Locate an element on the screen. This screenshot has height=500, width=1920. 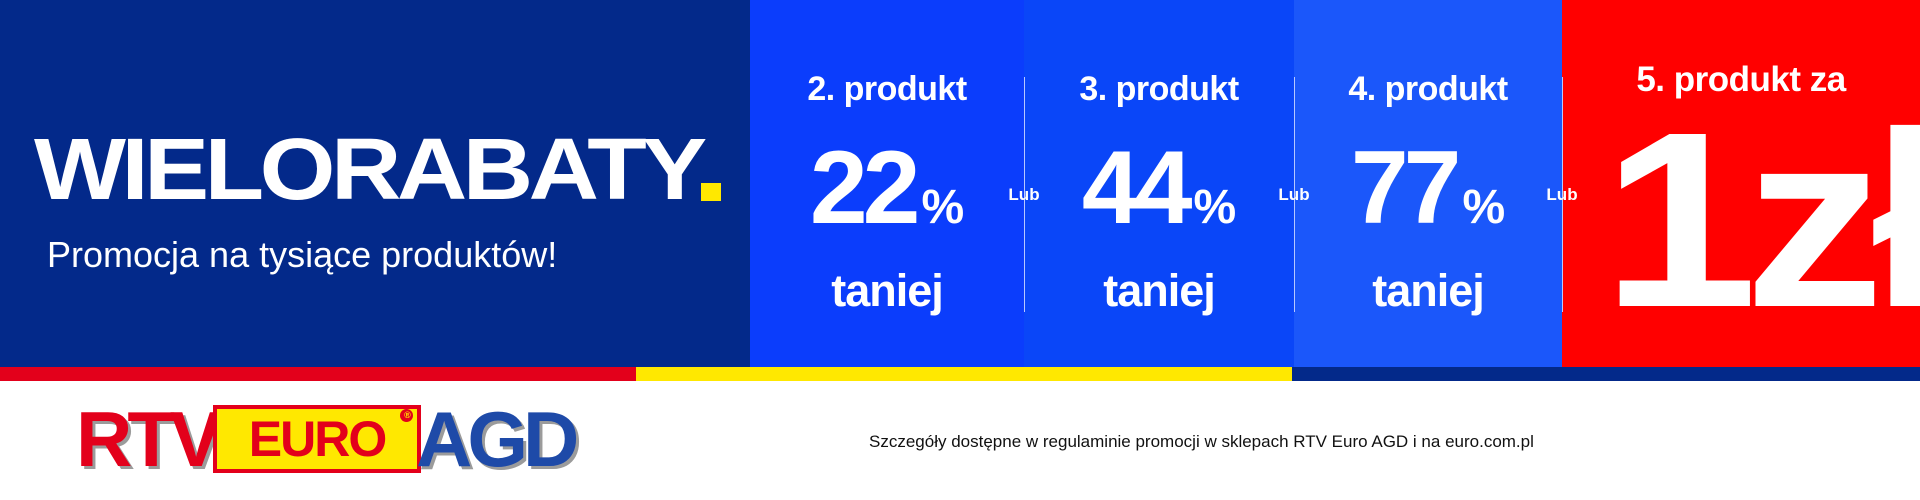
offer-discount: 22% is located at coordinates (887, 188).